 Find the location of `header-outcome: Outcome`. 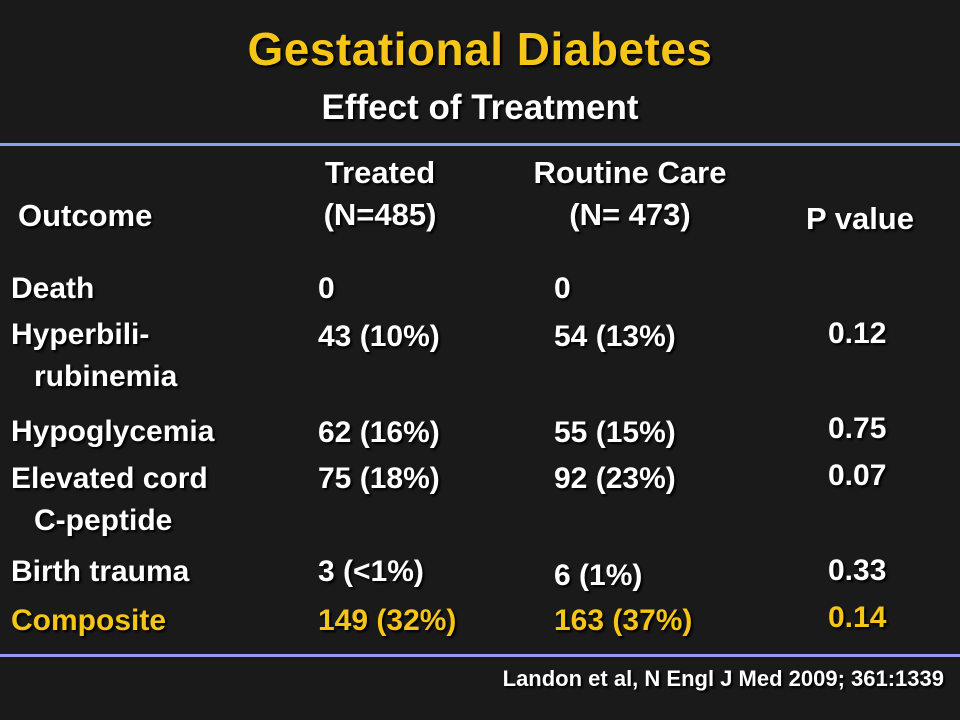

header-outcome: Outcome is located at coordinates (85, 215).